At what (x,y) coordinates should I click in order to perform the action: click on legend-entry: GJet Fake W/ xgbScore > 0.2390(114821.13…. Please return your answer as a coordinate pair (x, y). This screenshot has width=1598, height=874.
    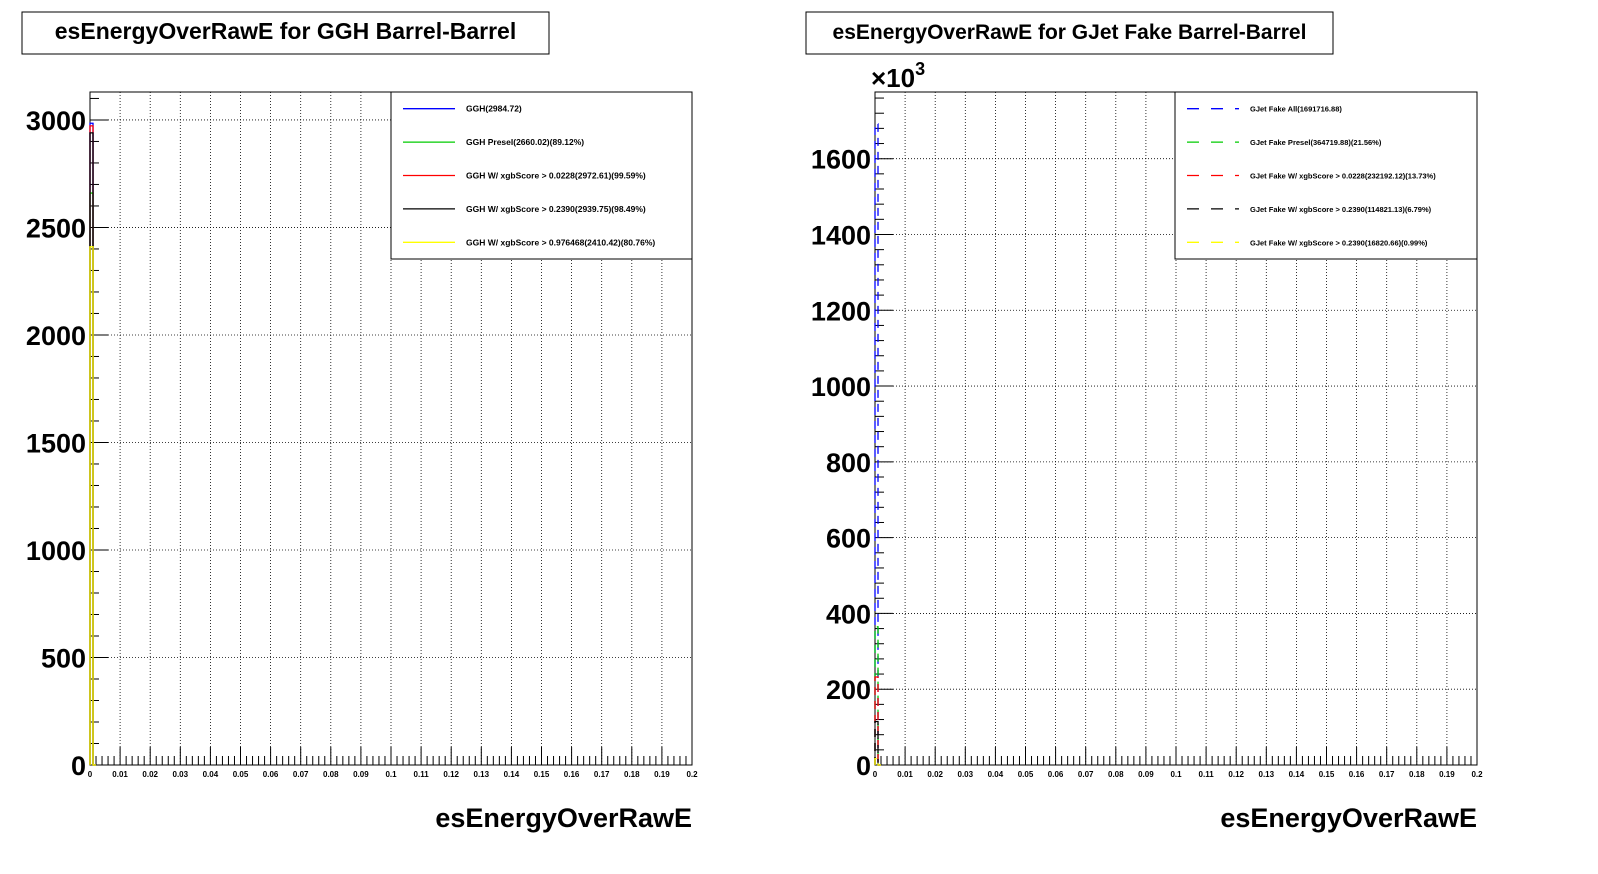
    Looking at the image, I should click on (1341, 209).